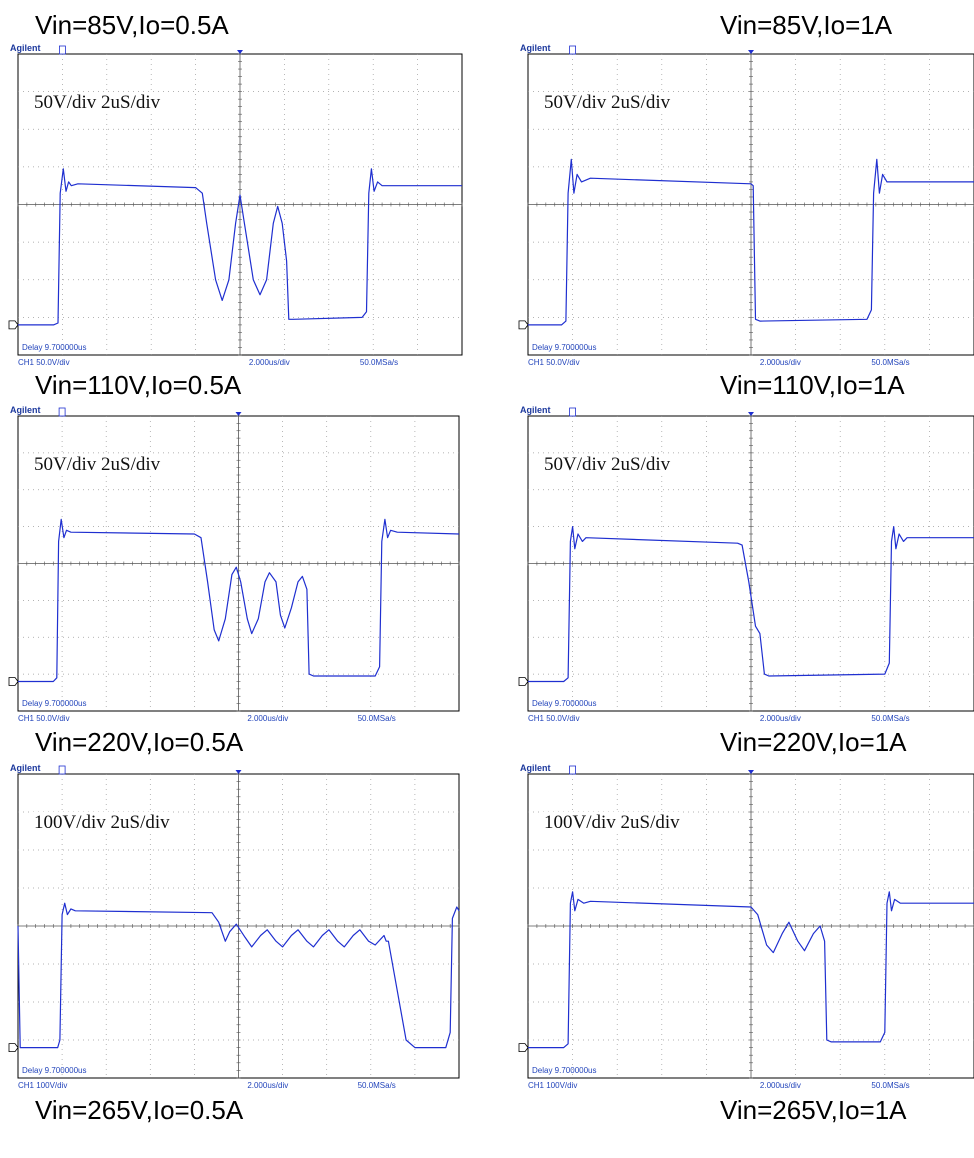 The height and width of the screenshot is (1158, 974). What do you see at coordinates (806, 25) in the screenshot?
I see `caption-85v-1a: Vin=85V,Io=1A` at bounding box center [806, 25].